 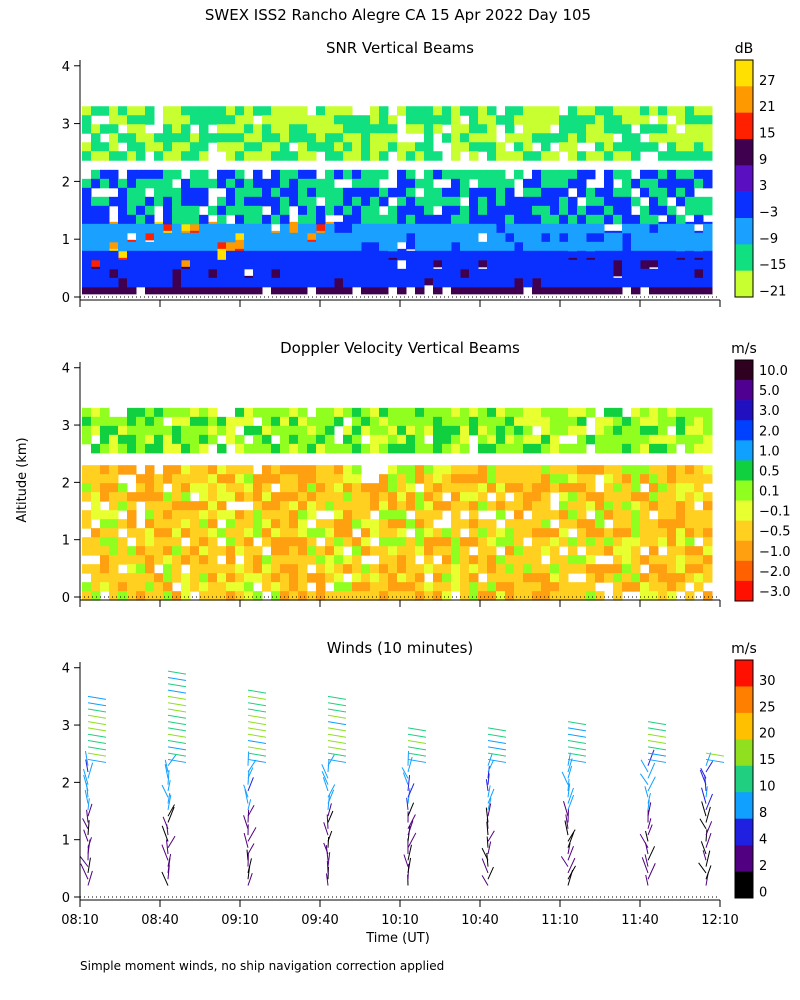 I want to click on colorbar-frame, so click(x=744, y=480).